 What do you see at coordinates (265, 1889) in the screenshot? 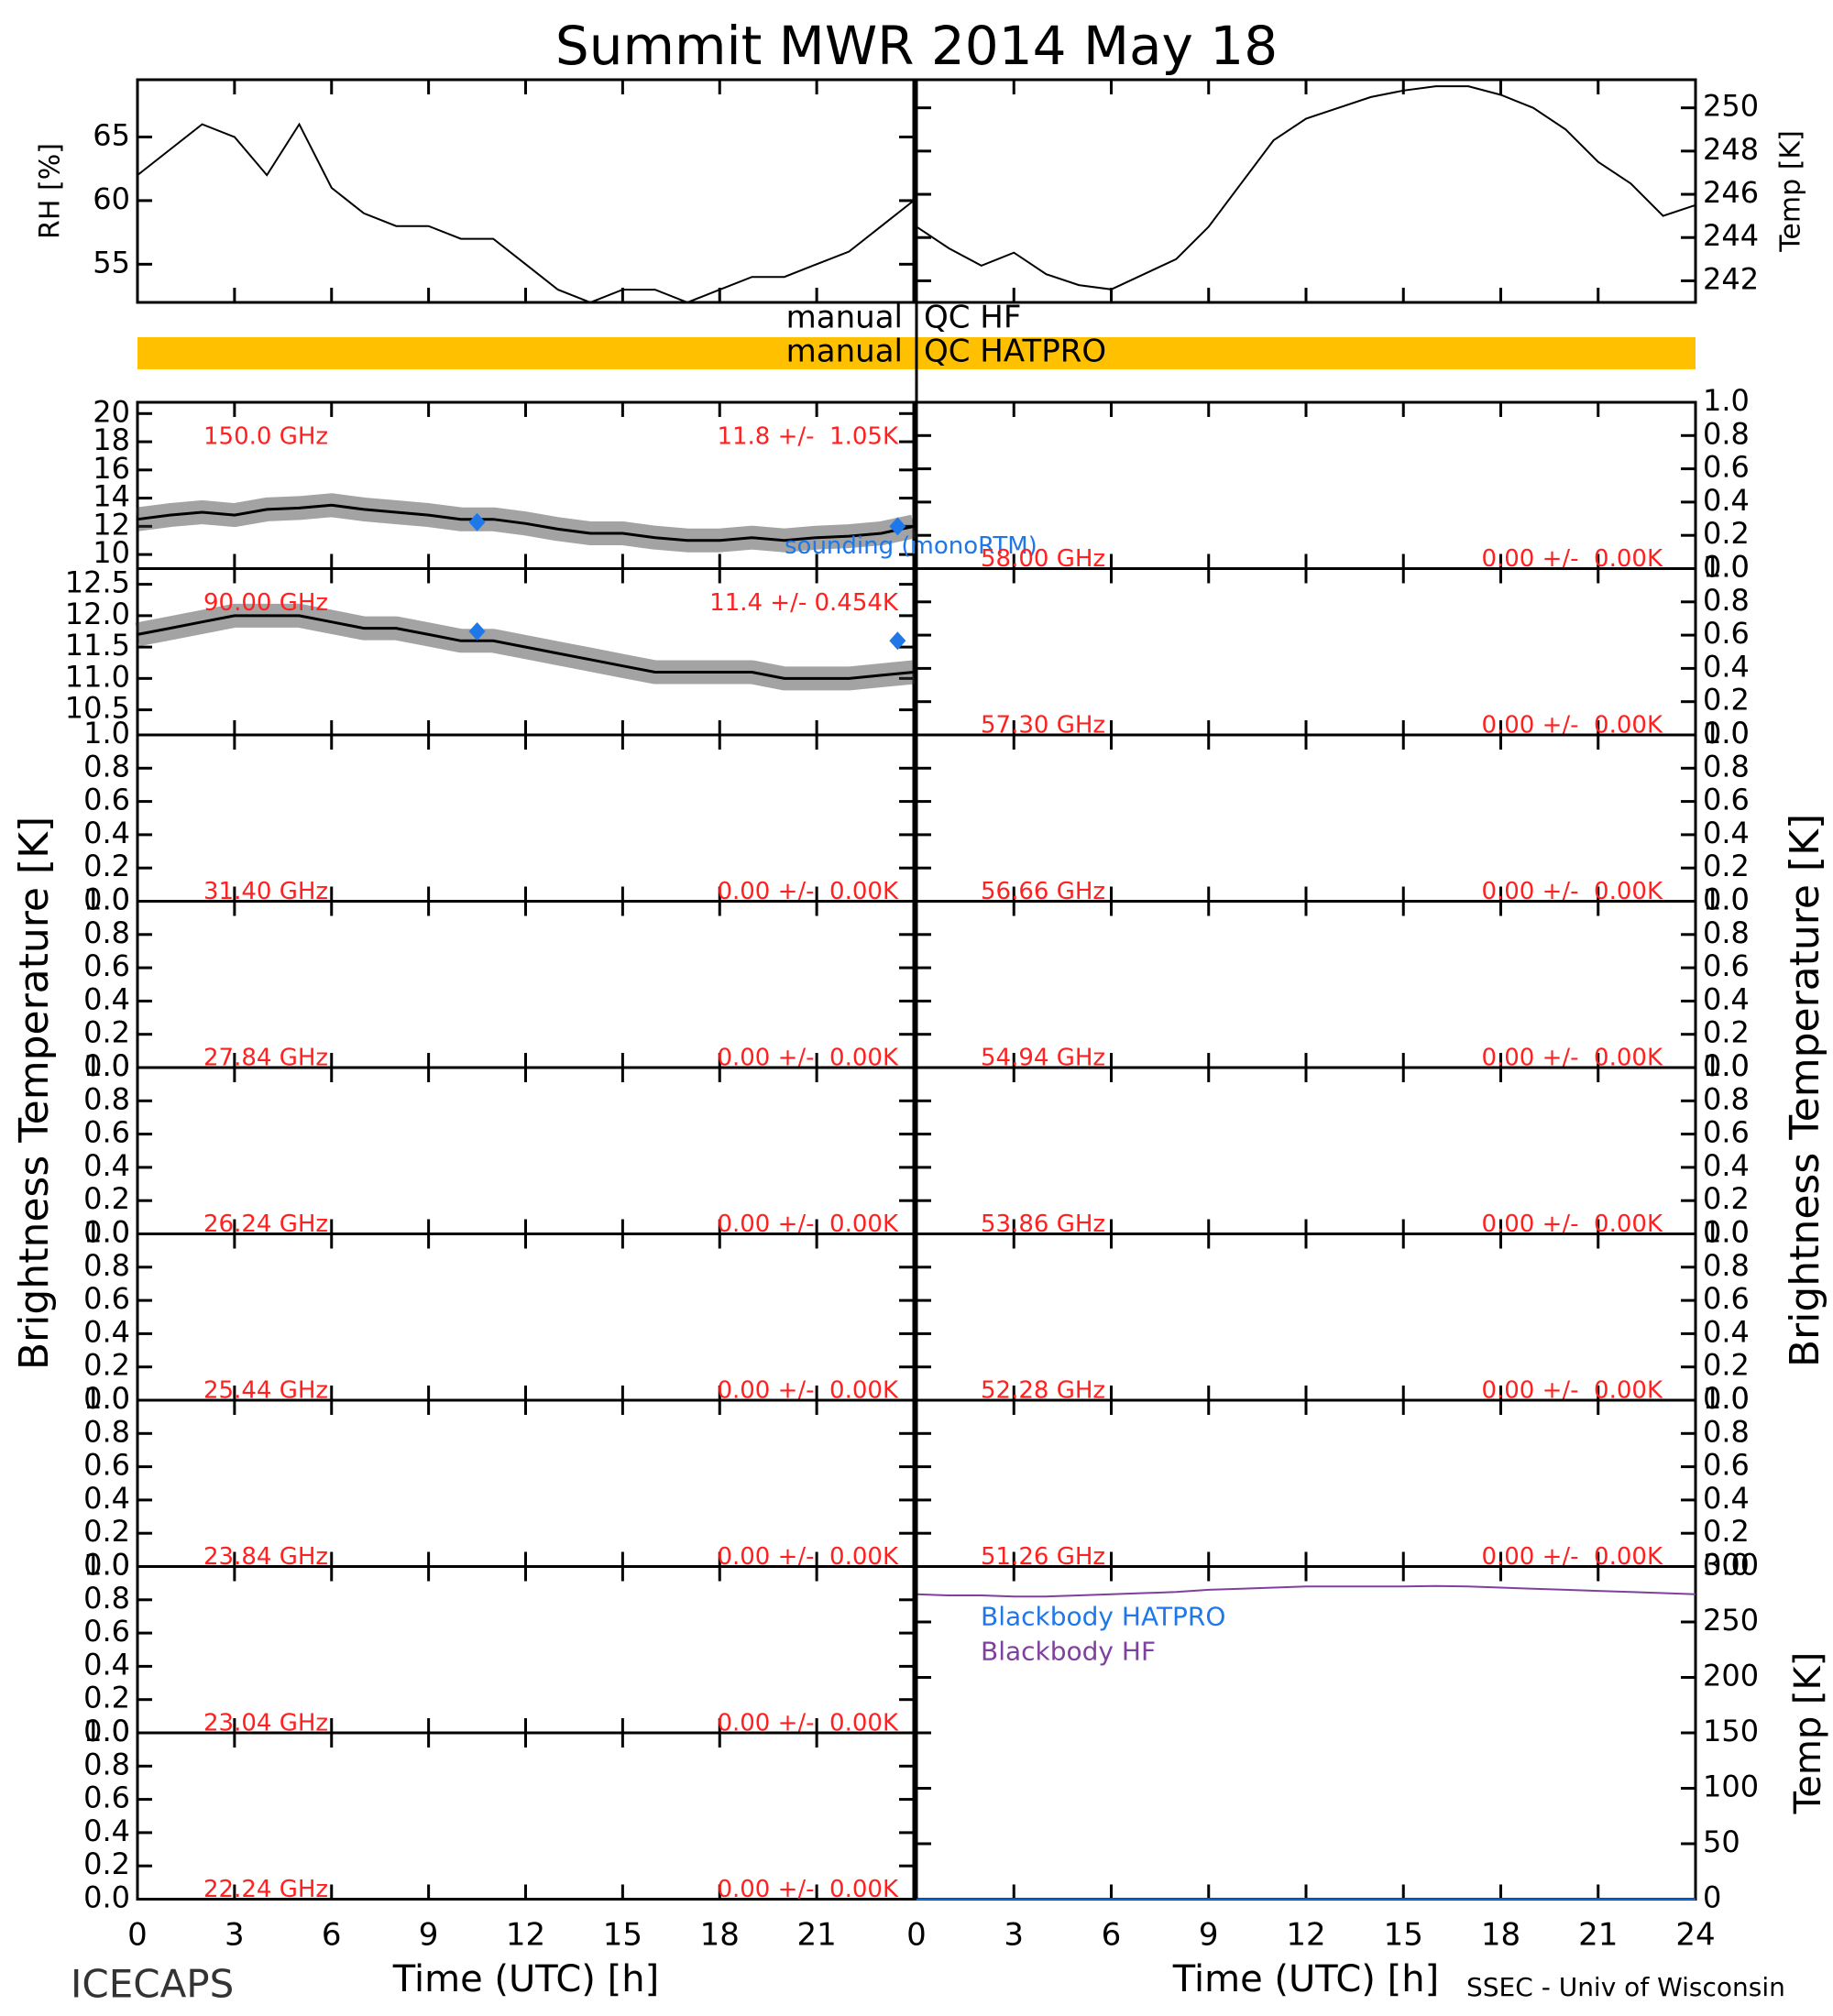
I see `frequency-label: 22.24 GHz` at bounding box center [265, 1889].